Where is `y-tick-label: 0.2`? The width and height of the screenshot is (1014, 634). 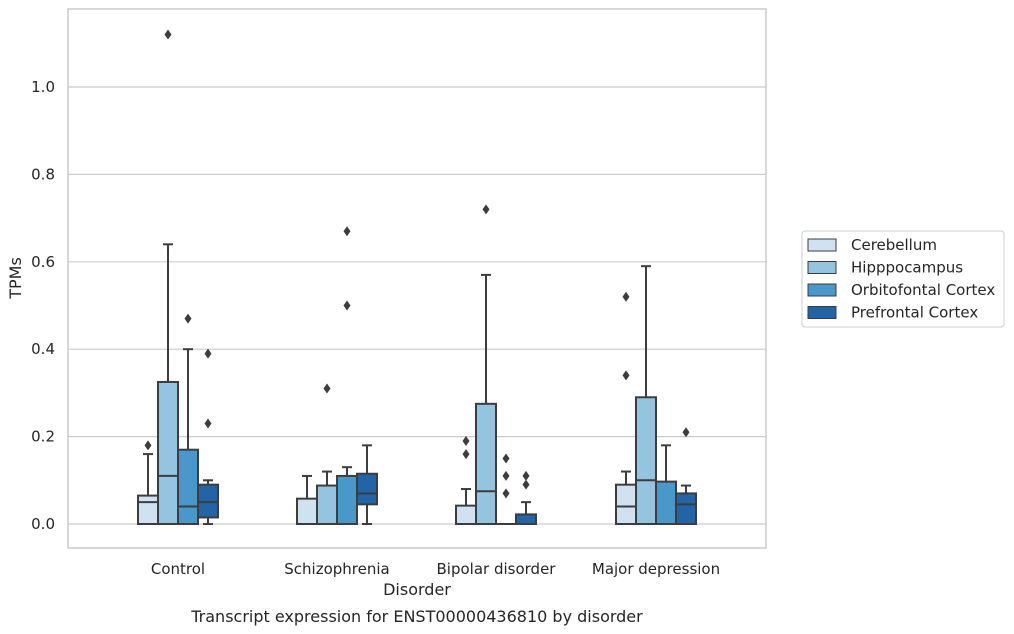 y-tick-label: 0.2 is located at coordinates (43, 437).